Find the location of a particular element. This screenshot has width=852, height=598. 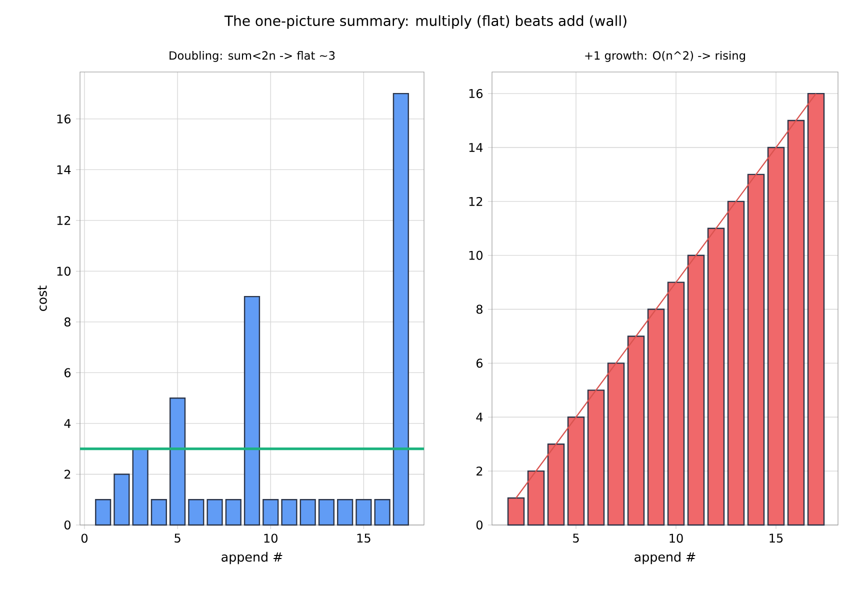

x-tick-label: 0 is located at coordinates (84, 538).